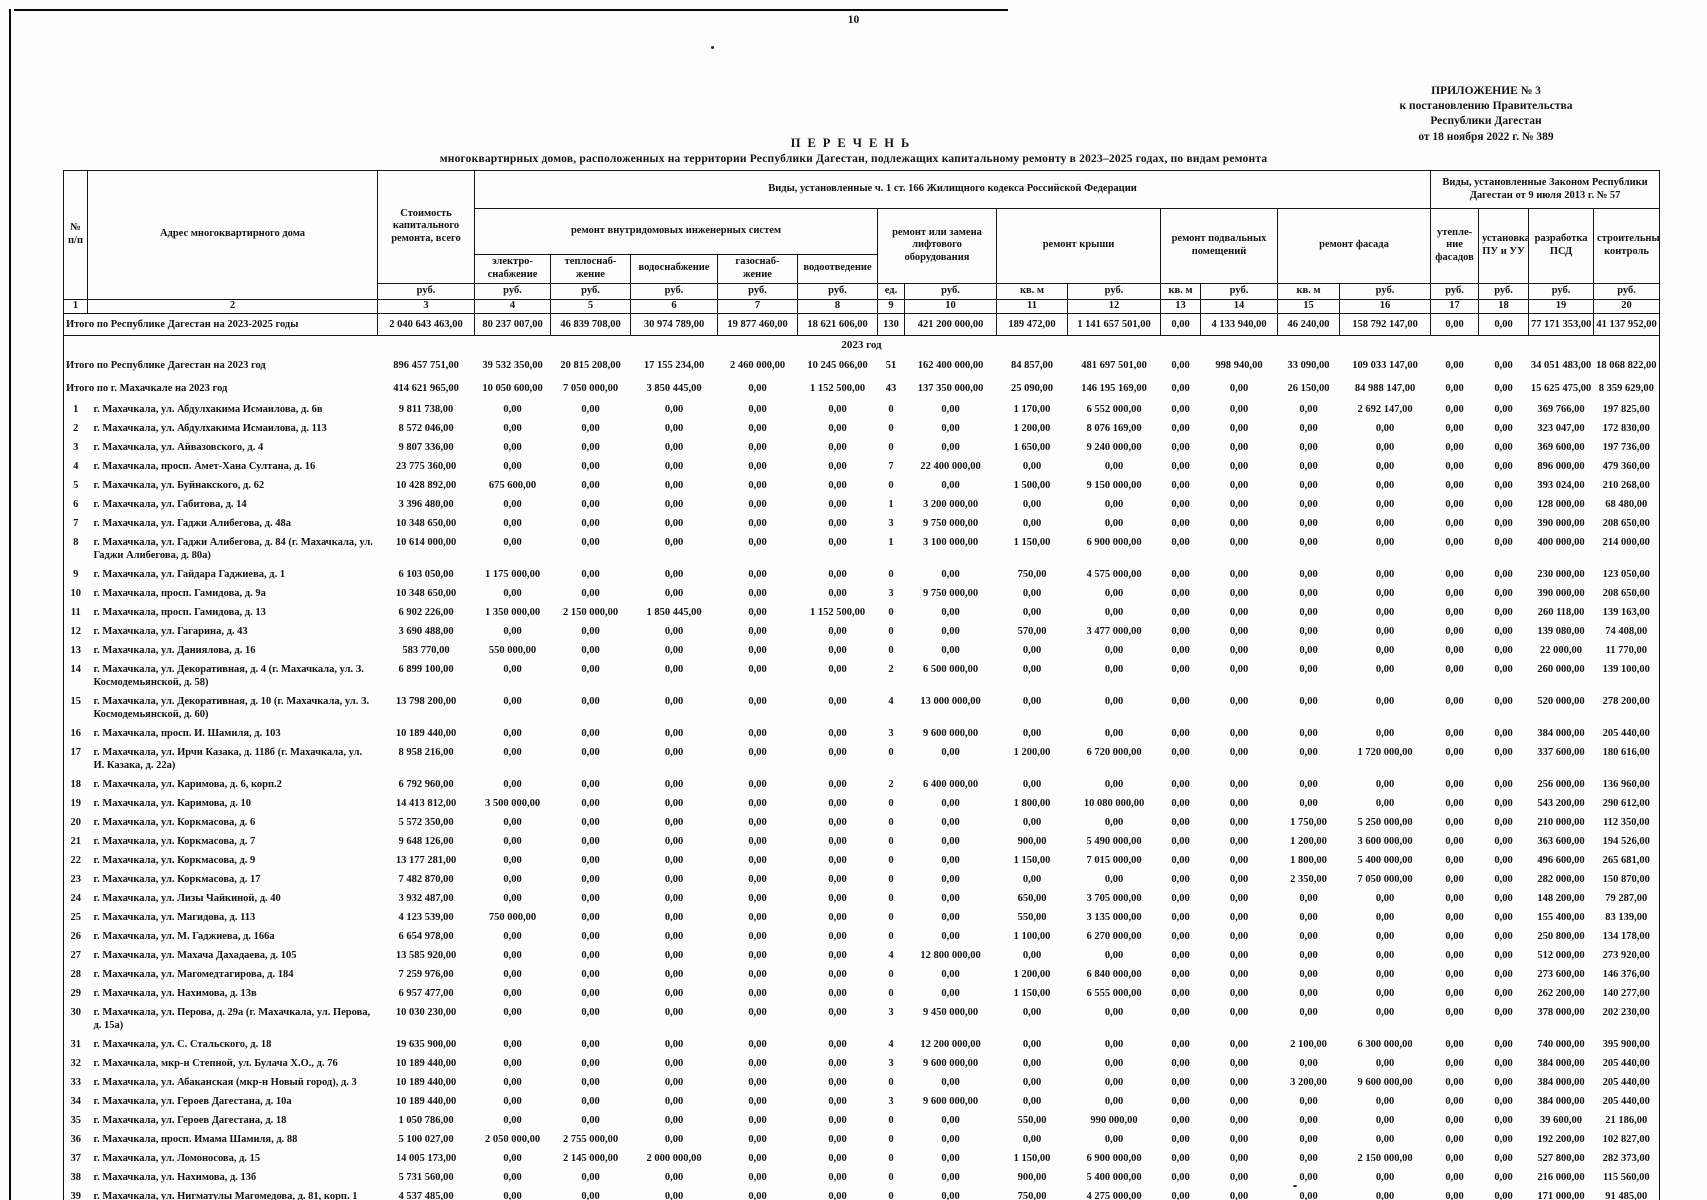  What do you see at coordinates (1032, 485) in the screenshot?
I see `row-value: 1 500,00` at bounding box center [1032, 485].